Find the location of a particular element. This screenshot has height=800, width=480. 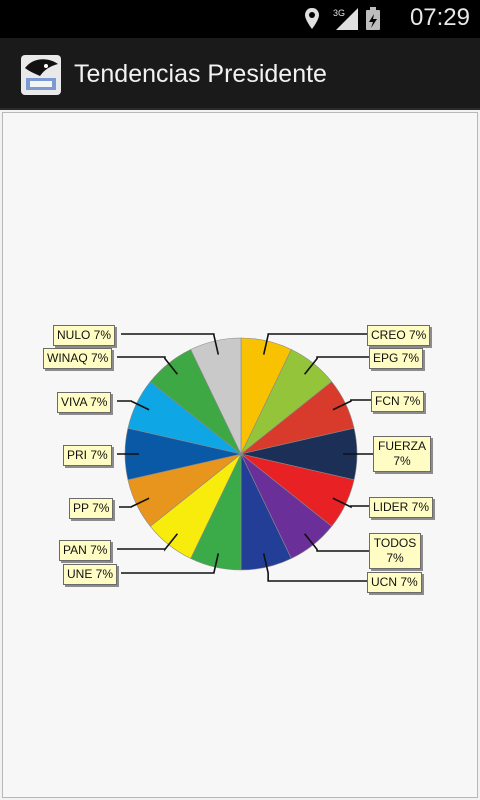

status-icons: 3G is located at coordinates (342, 18).